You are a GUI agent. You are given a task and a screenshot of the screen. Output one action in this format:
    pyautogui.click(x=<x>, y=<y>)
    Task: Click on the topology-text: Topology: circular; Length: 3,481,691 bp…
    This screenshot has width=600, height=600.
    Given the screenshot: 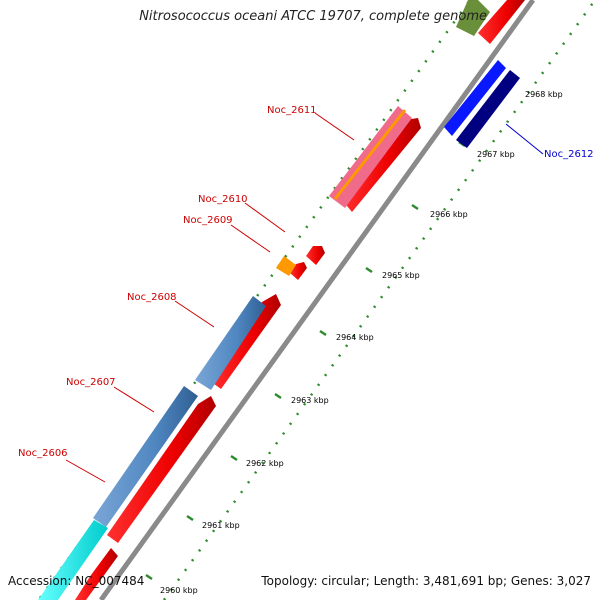 What is the action you would take?
    pyautogui.click(x=426, y=581)
    